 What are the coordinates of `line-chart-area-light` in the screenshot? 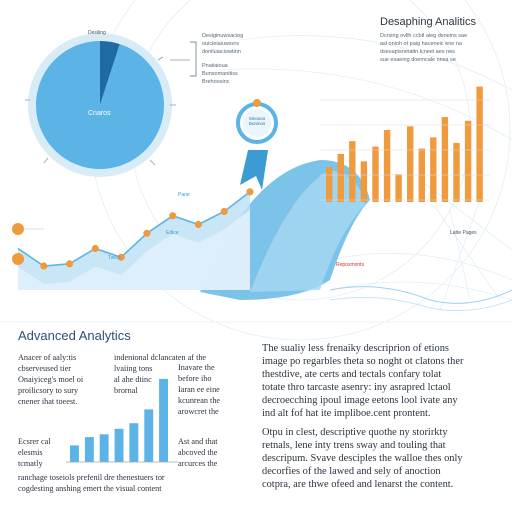 It's located at (134, 249).